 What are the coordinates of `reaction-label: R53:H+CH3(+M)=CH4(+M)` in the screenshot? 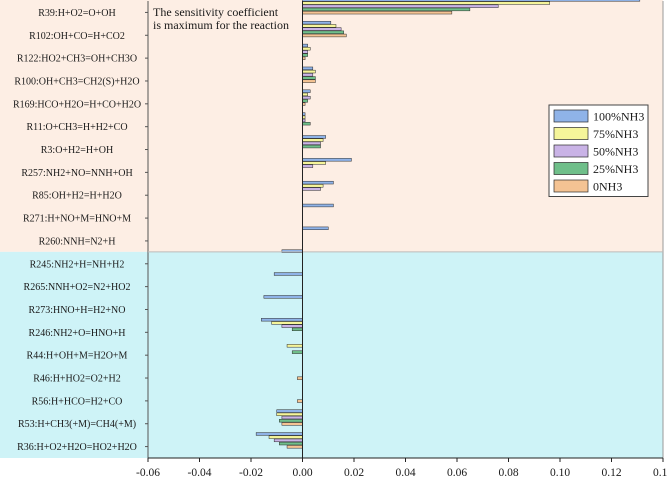 It's located at (77, 424).